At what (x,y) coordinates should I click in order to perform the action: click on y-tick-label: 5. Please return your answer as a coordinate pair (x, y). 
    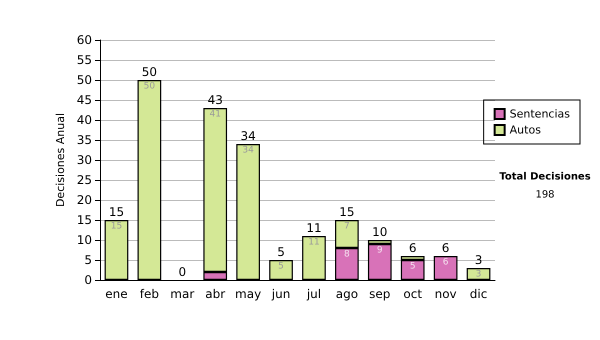
    Looking at the image, I should click on (88, 260).